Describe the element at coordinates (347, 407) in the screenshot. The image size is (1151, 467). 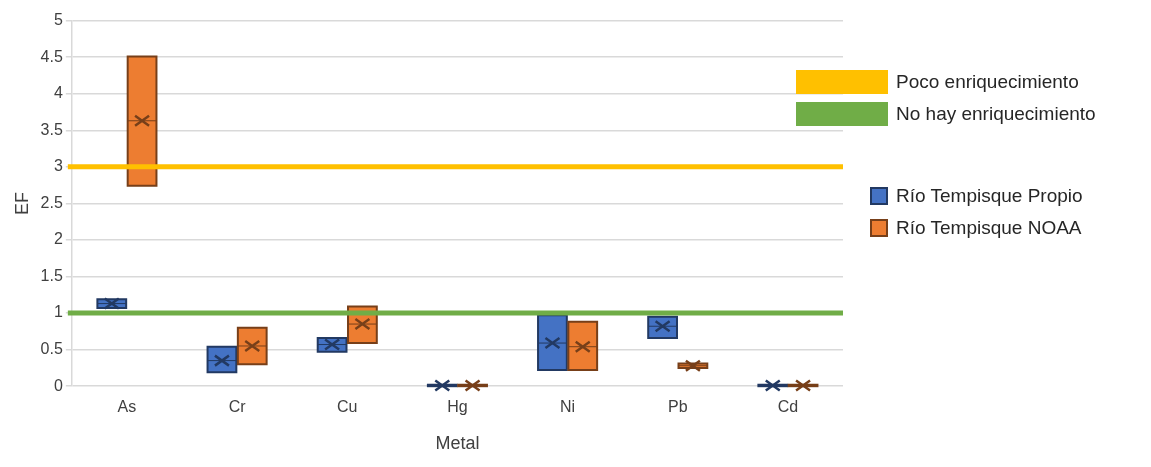
I see `x-tick-label: Cu` at that location.